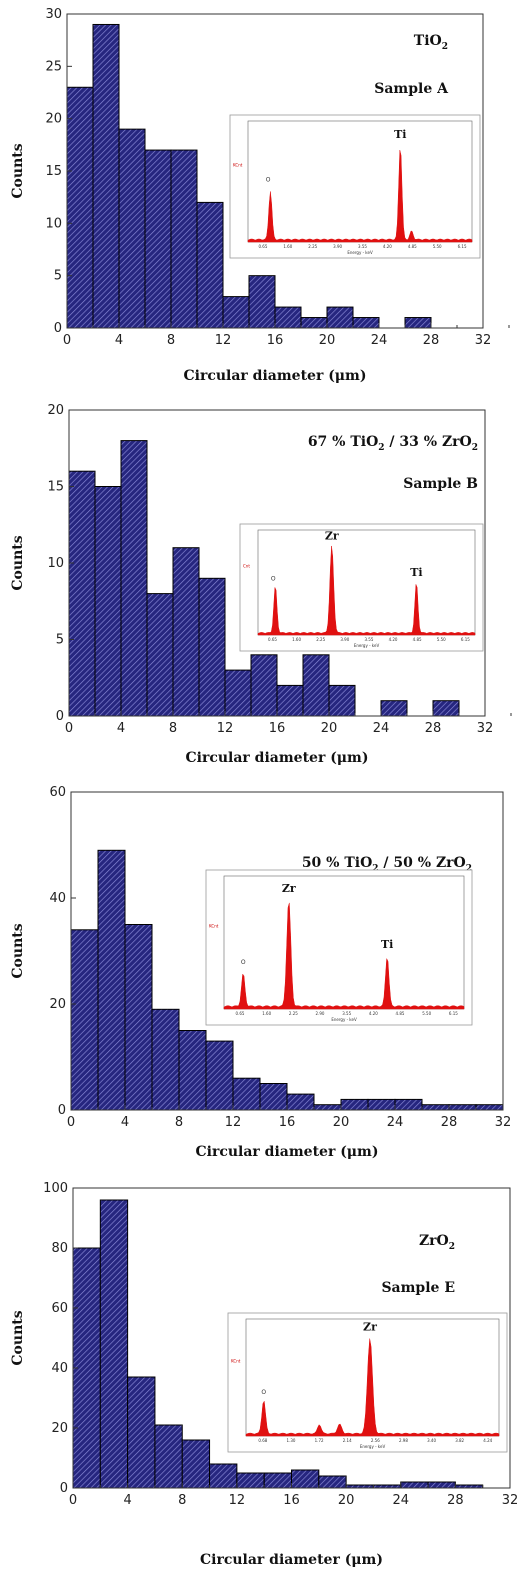 Image resolution: width=526 pixels, height=1576 pixels. I want to click on y-tick-label: 80, so click(59, 1248).